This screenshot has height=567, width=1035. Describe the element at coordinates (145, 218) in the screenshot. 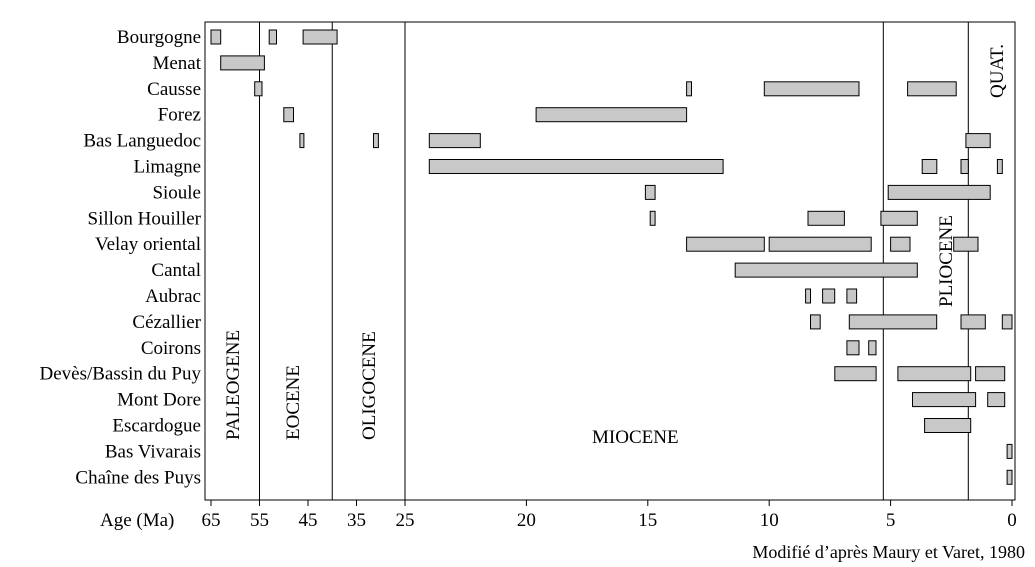

I see `row-label: Sillon Houiller` at that location.